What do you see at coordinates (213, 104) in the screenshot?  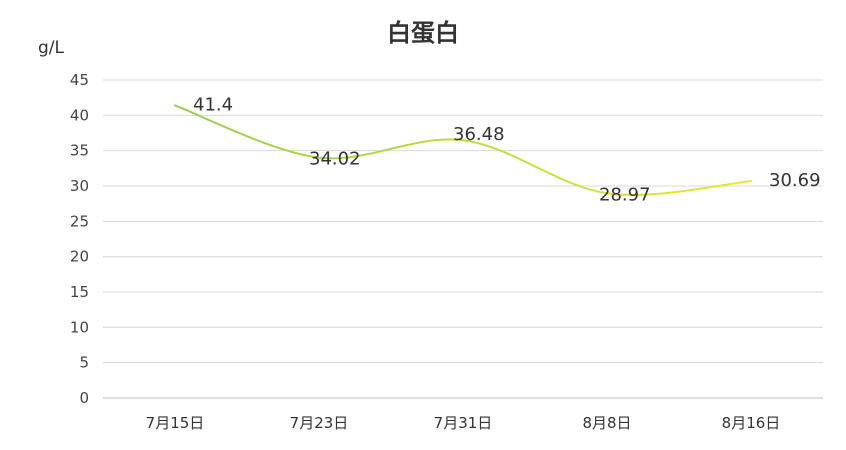 I see `data-label: 41.4` at bounding box center [213, 104].